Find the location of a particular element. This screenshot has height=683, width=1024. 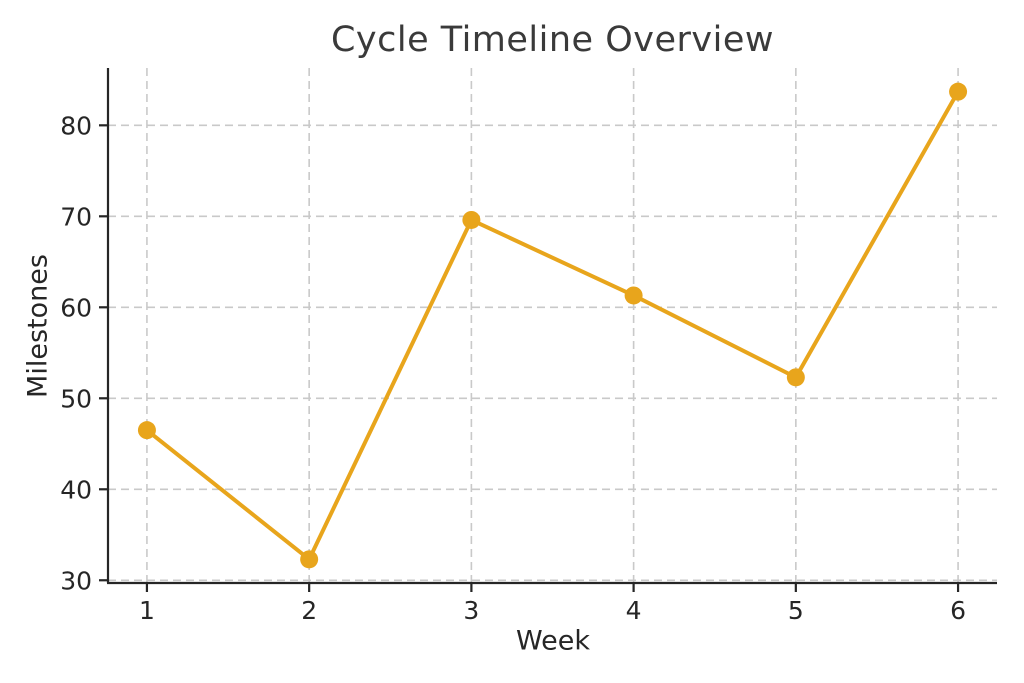

x-tick-label: 1 is located at coordinates (147, 610).